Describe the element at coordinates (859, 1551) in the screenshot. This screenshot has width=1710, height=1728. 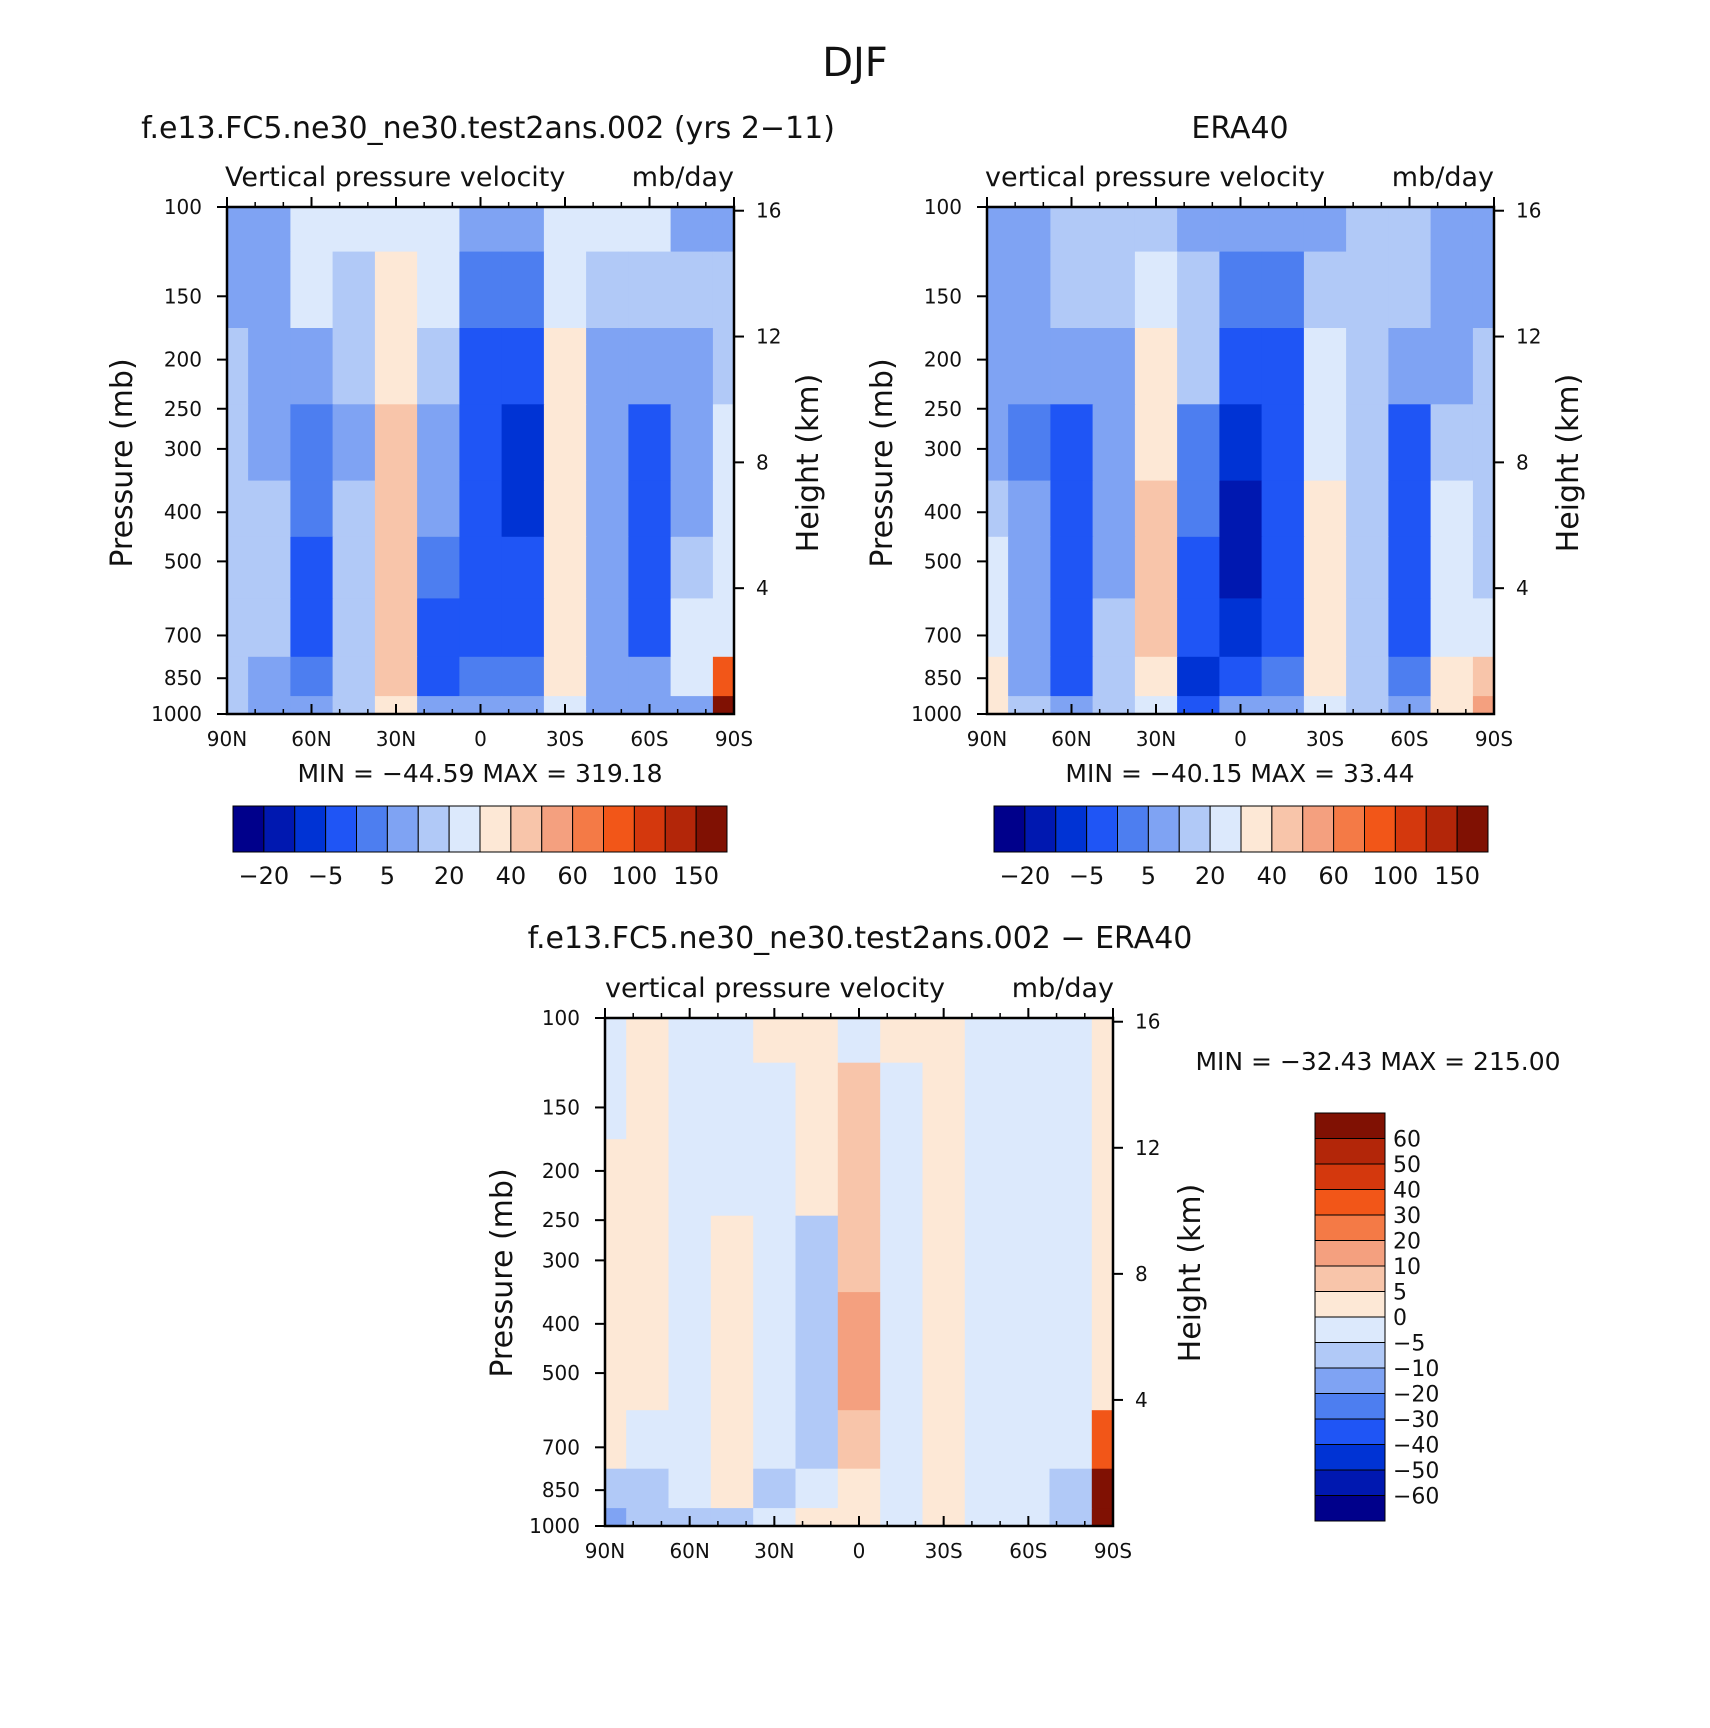
I see `x-tick-label: 0` at that location.